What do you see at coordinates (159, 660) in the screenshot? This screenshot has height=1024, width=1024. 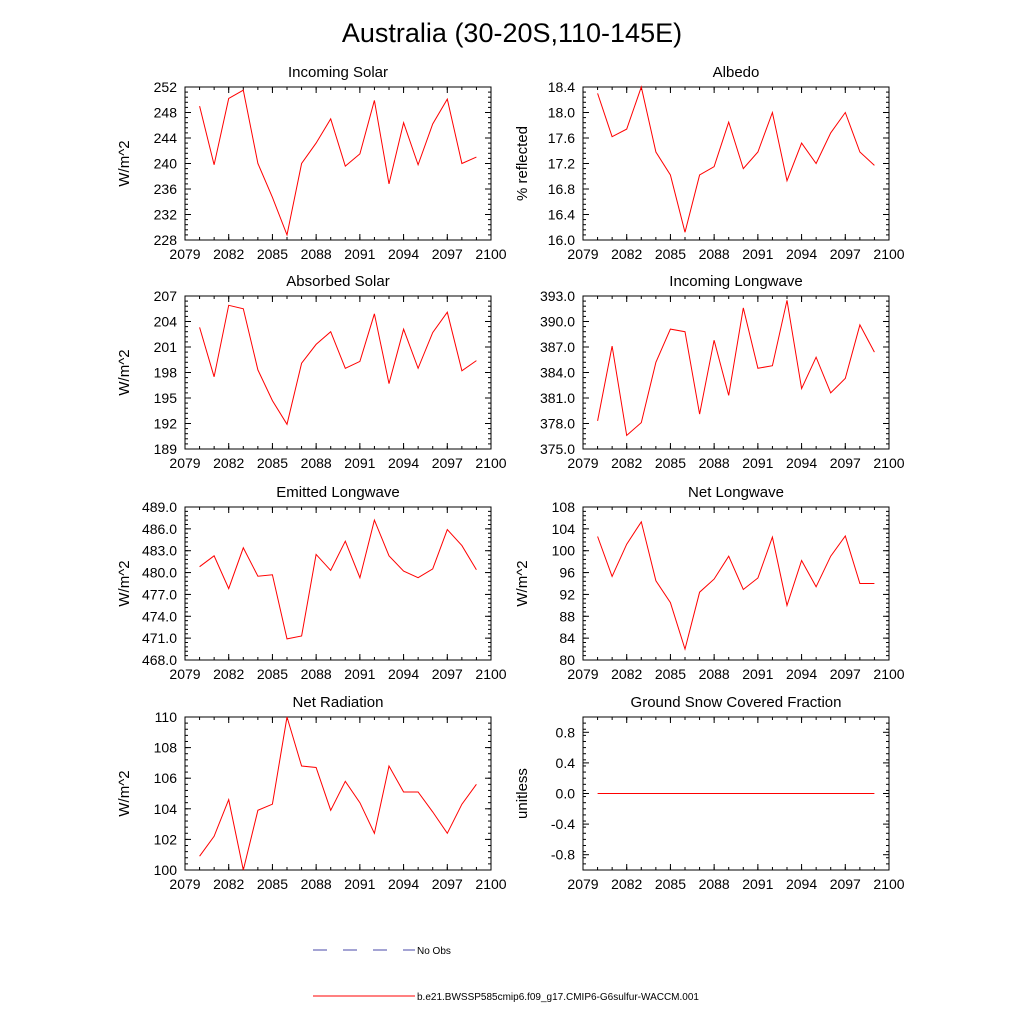 I see `y-tick-label: 468.0` at bounding box center [159, 660].